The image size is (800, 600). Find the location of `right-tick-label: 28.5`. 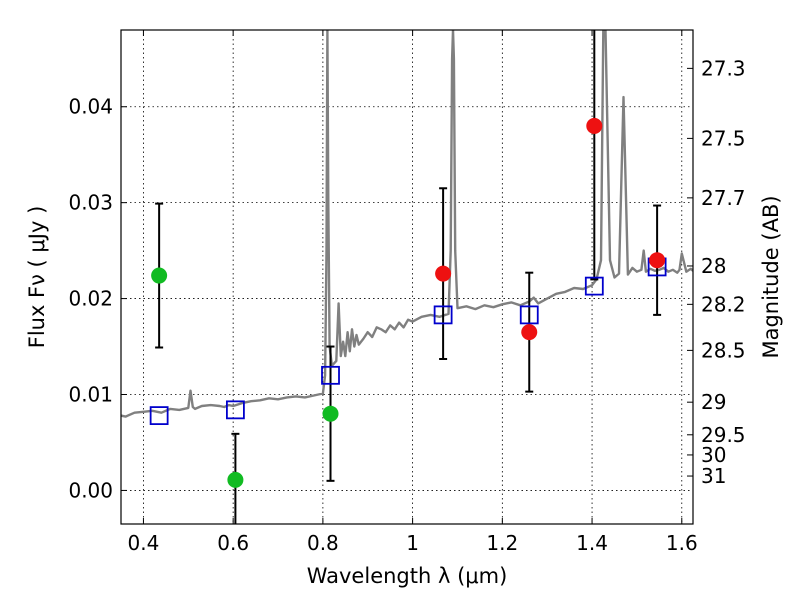

right-tick-label: 28.5 is located at coordinates (723, 350).